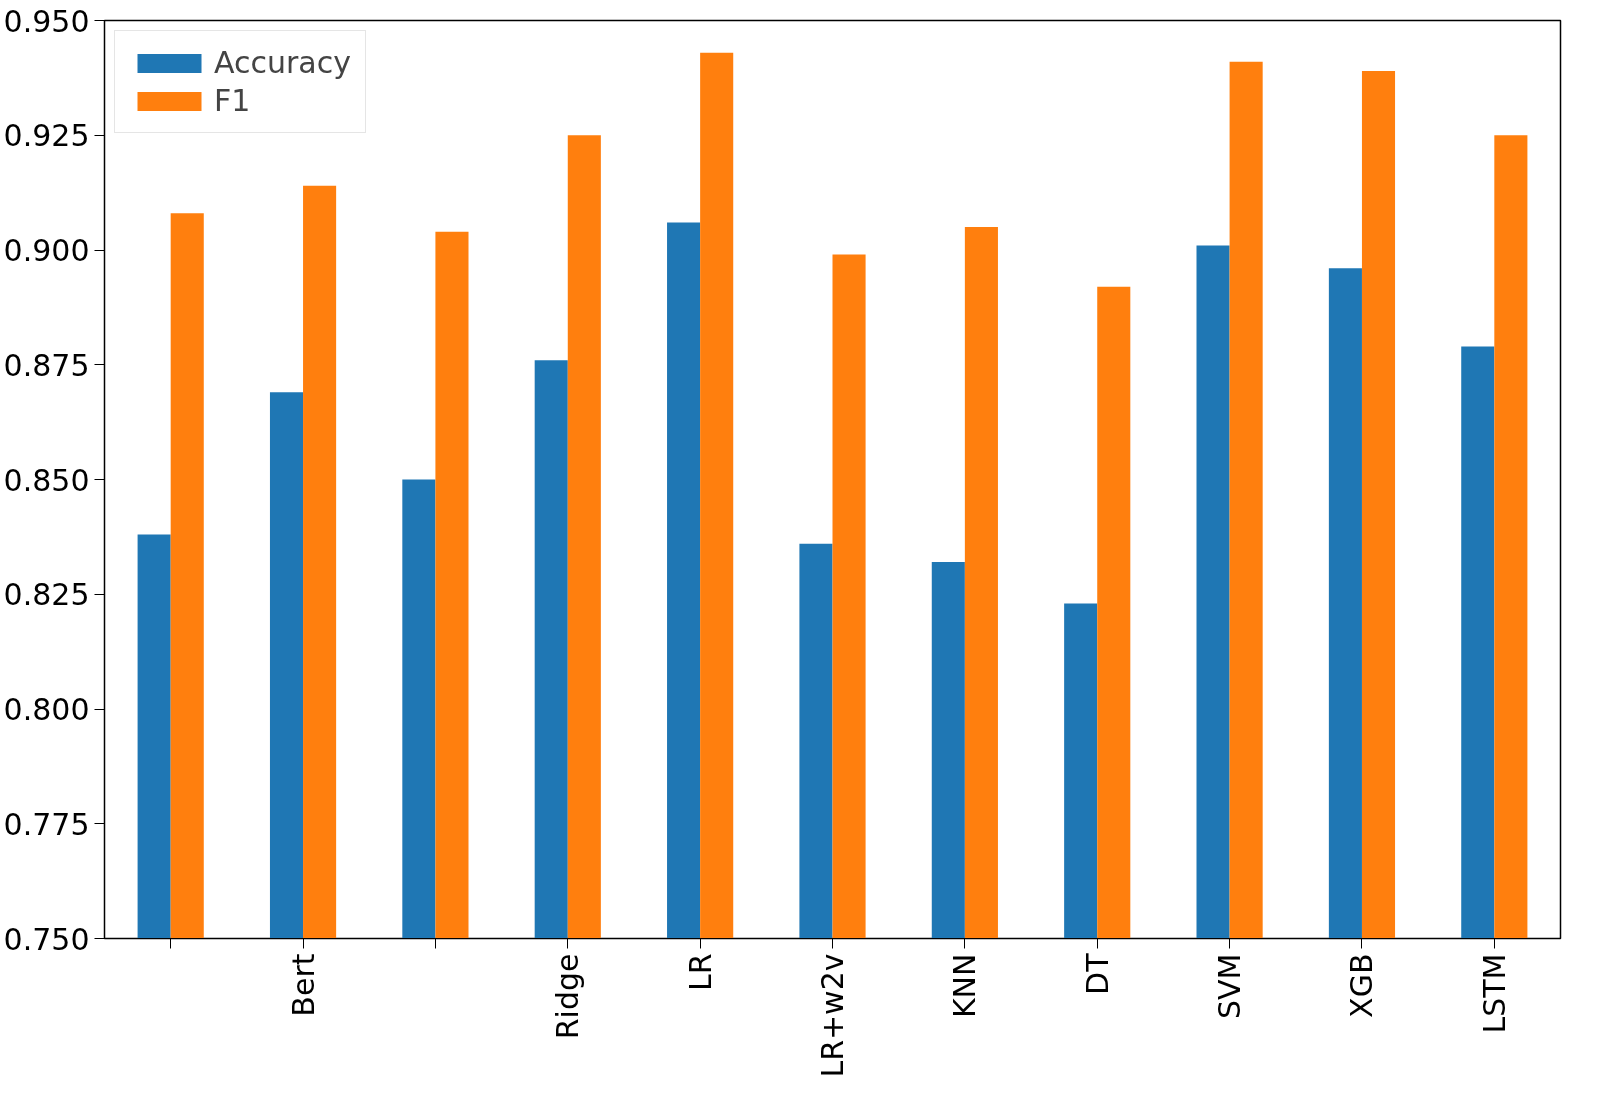 The height and width of the screenshot is (1100, 1606). I want to click on y-tick-label: 0.825, so click(46, 595).